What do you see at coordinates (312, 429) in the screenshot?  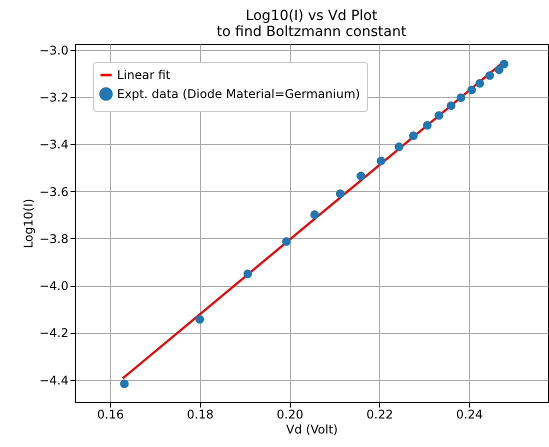 I see `x-axis-title: Vd (Volt)` at bounding box center [312, 429].